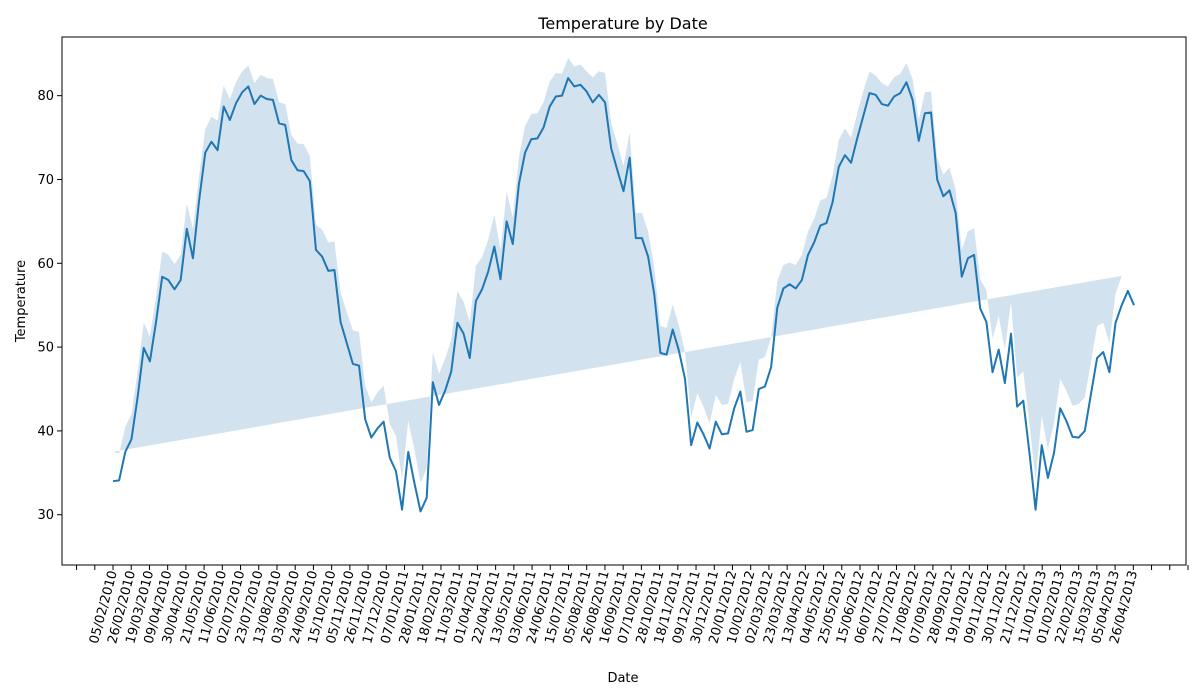 The height and width of the screenshot is (700, 1200). Describe the element at coordinates (49, 306) in the screenshot. I see `y-axis: 30 40 50 60 70 80` at that location.